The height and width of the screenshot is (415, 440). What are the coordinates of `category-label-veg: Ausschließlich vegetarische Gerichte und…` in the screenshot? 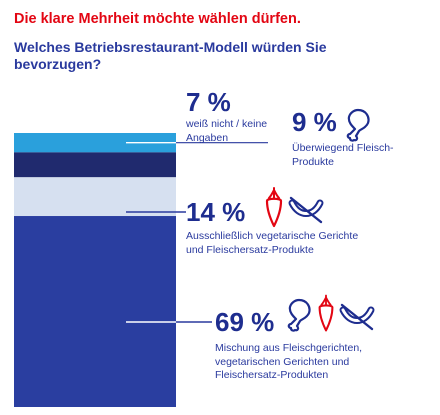 It's located at (272, 243).